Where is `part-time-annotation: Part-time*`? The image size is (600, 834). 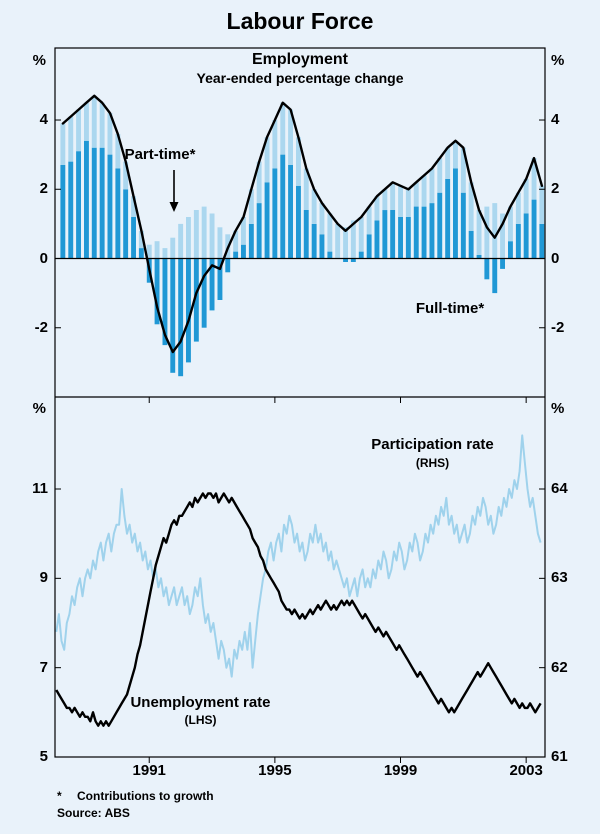 part-time-annotation: Part-time* is located at coordinates (160, 154).